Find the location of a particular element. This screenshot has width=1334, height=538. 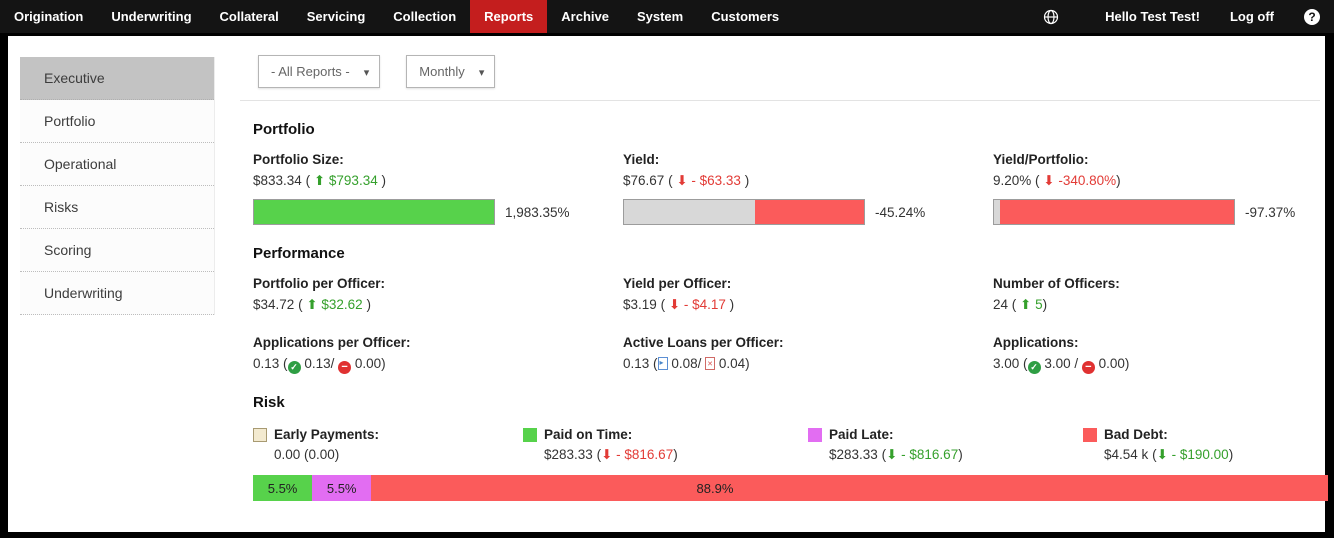

kpi-label: Yield/Portfolio: is located at coordinates (1041, 159).